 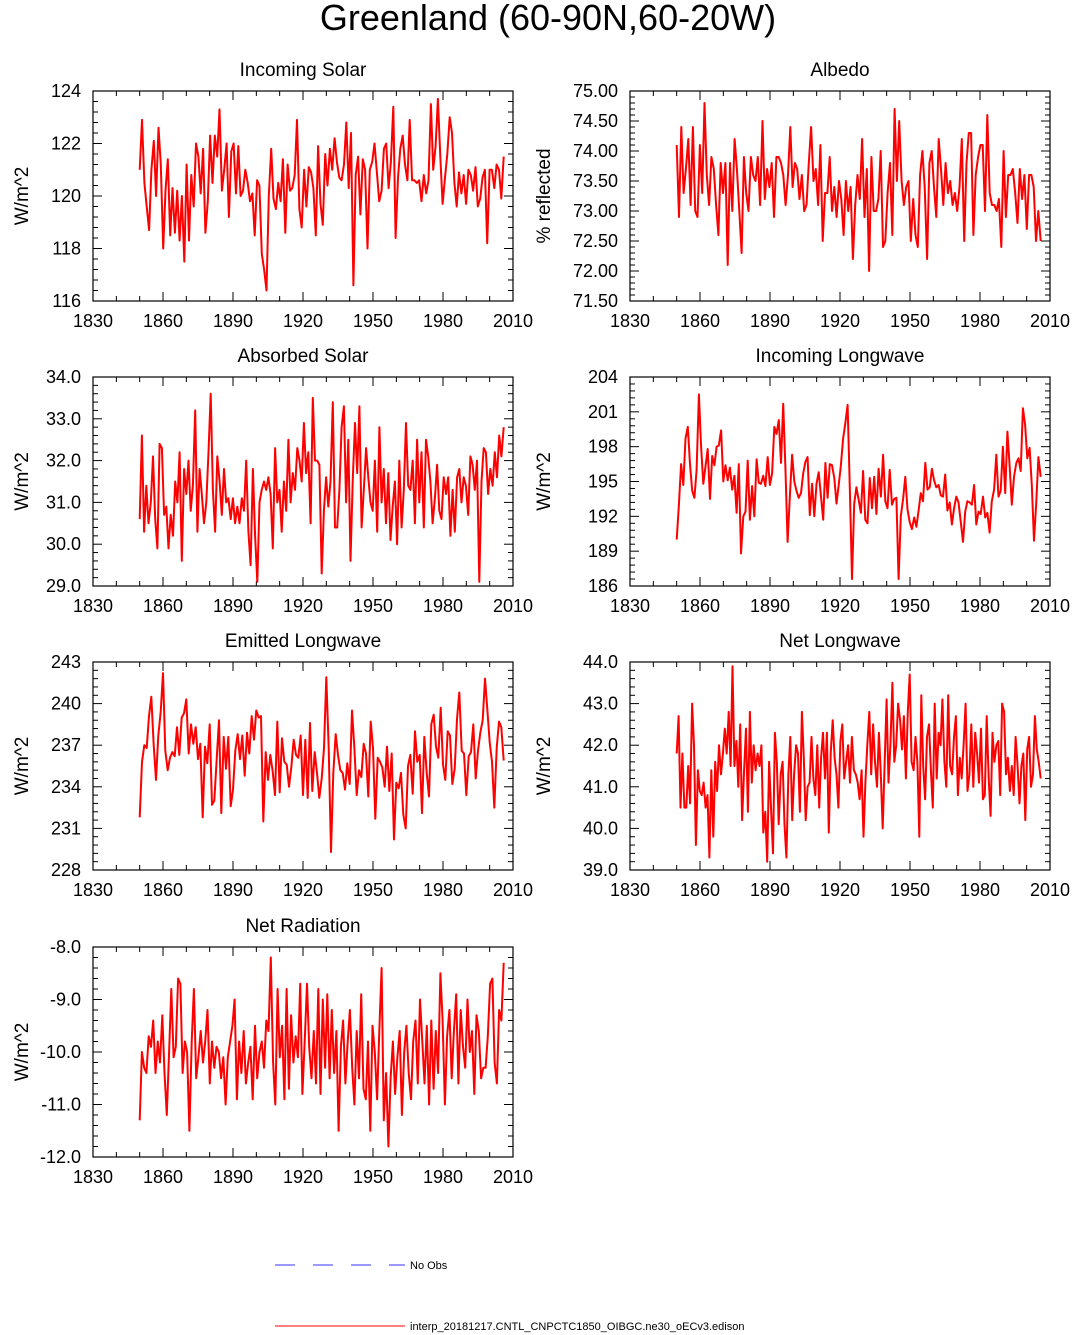 I want to click on y-tick-label: 192, so click(x=603, y=516).